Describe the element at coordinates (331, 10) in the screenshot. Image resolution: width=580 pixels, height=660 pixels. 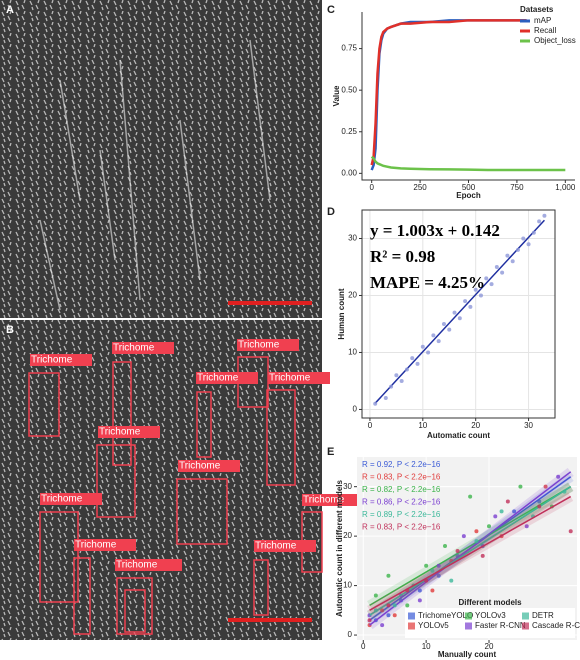
I see `panel-label: C` at that location.